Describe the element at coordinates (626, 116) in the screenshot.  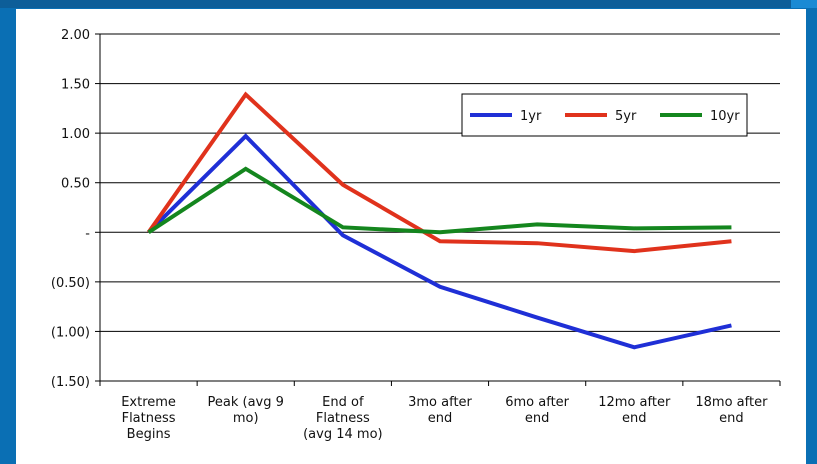
I see `legend-label-5yr: 5yr` at that location.